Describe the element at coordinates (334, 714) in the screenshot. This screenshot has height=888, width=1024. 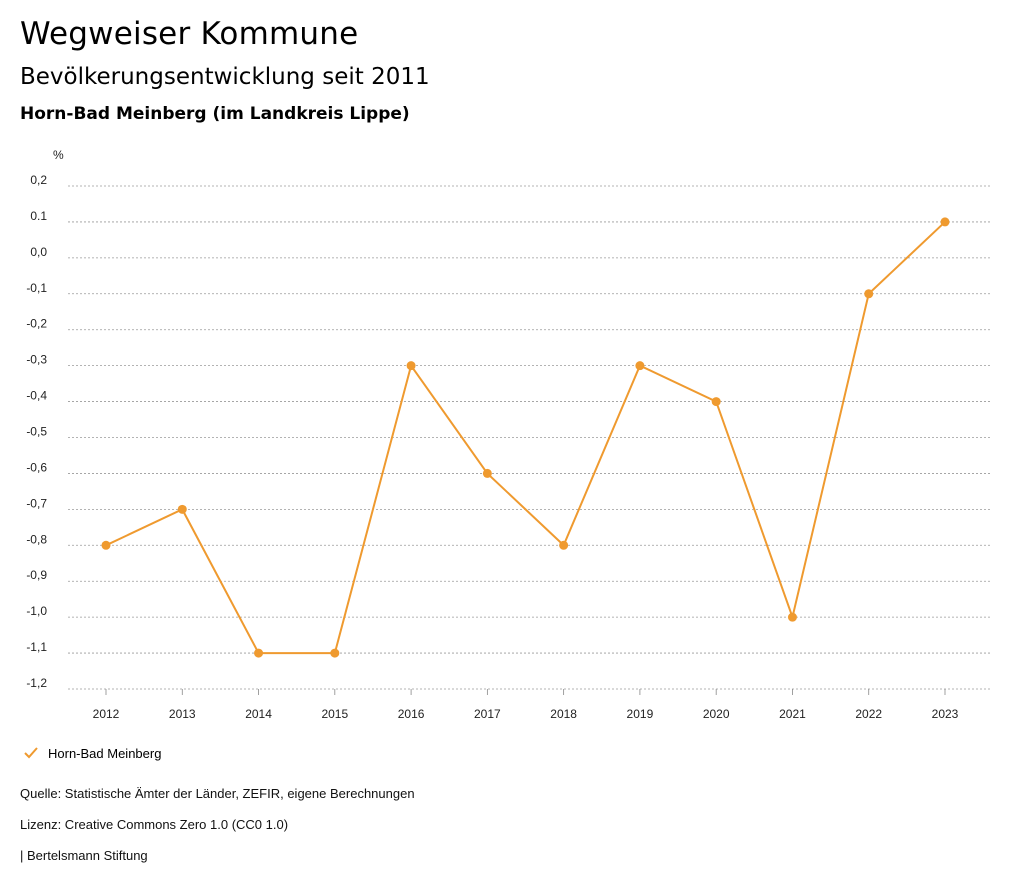
I see `x-tick-label: 2015` at that location.